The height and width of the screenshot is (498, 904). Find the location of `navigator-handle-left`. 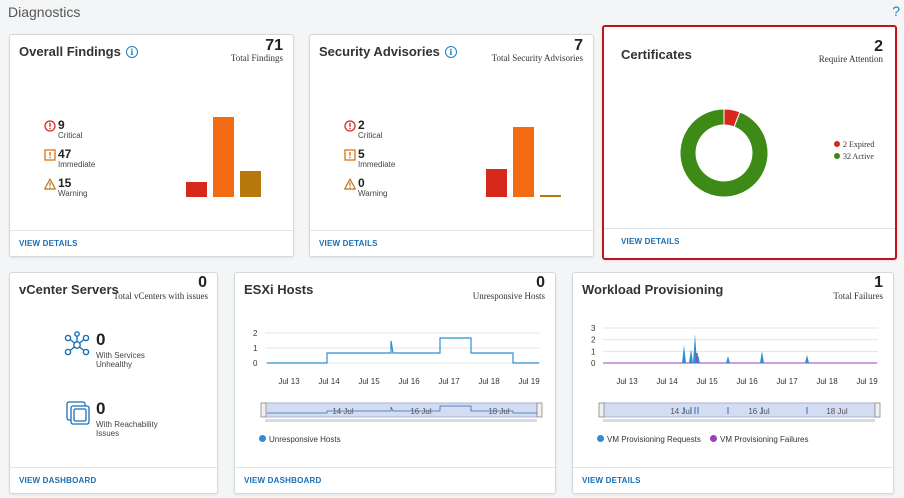

navigator-handle-left is located at coordinates (601, 410).